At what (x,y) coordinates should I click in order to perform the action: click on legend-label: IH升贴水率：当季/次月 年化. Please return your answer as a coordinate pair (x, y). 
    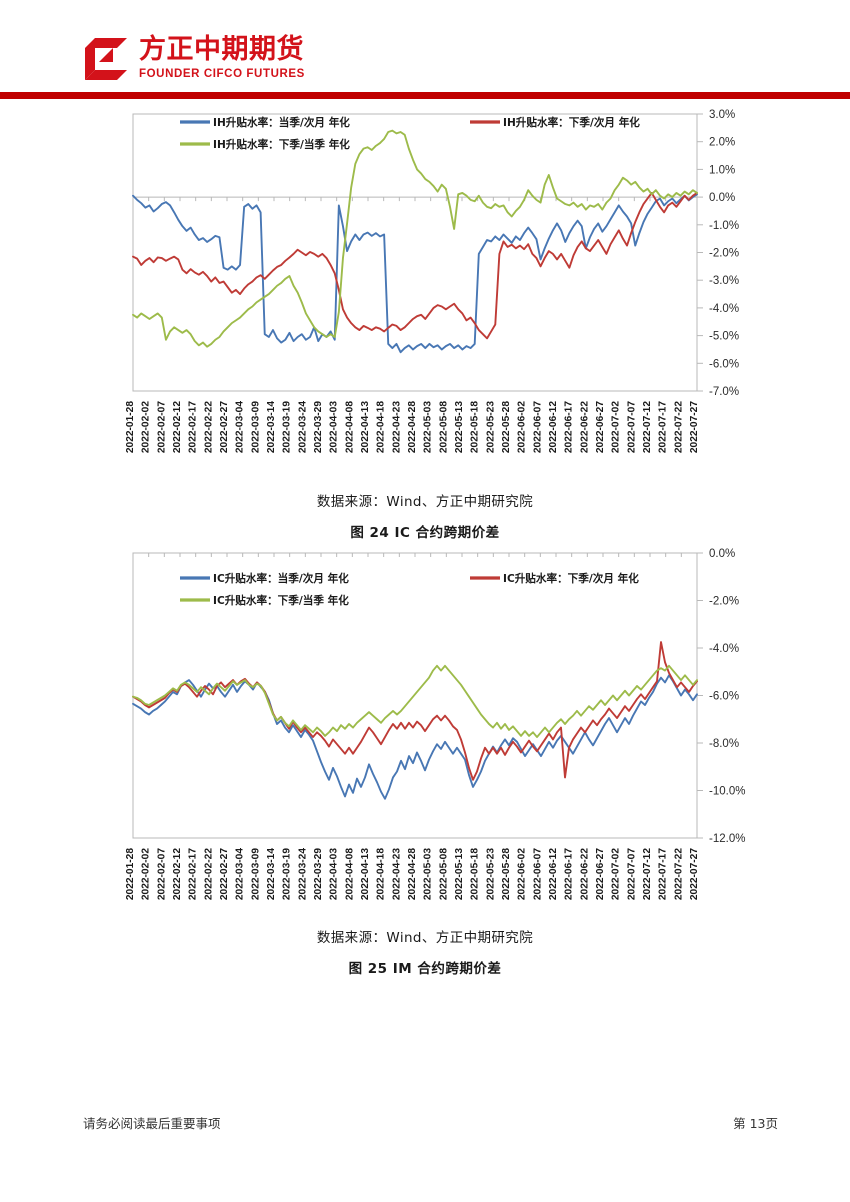
    Looking at the image, I should click on (281, 122).